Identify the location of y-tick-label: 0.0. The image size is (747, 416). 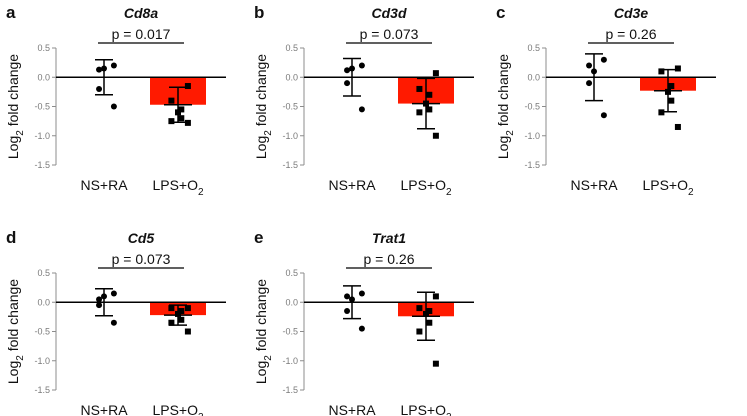
(291, 77).